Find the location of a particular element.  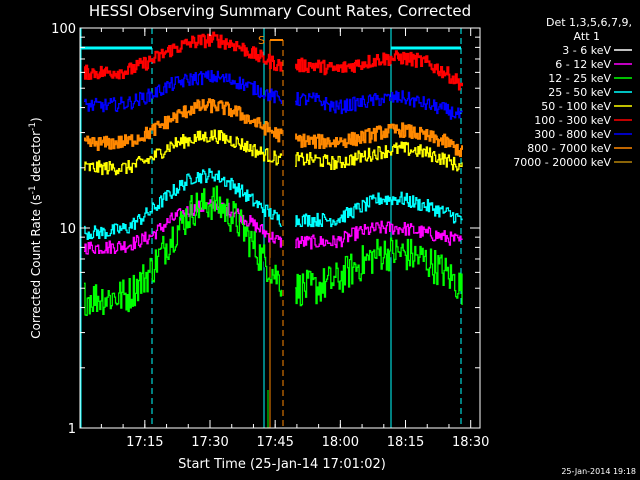

x-tick-label-3: 18:00 is located at coordinates (340, 442).